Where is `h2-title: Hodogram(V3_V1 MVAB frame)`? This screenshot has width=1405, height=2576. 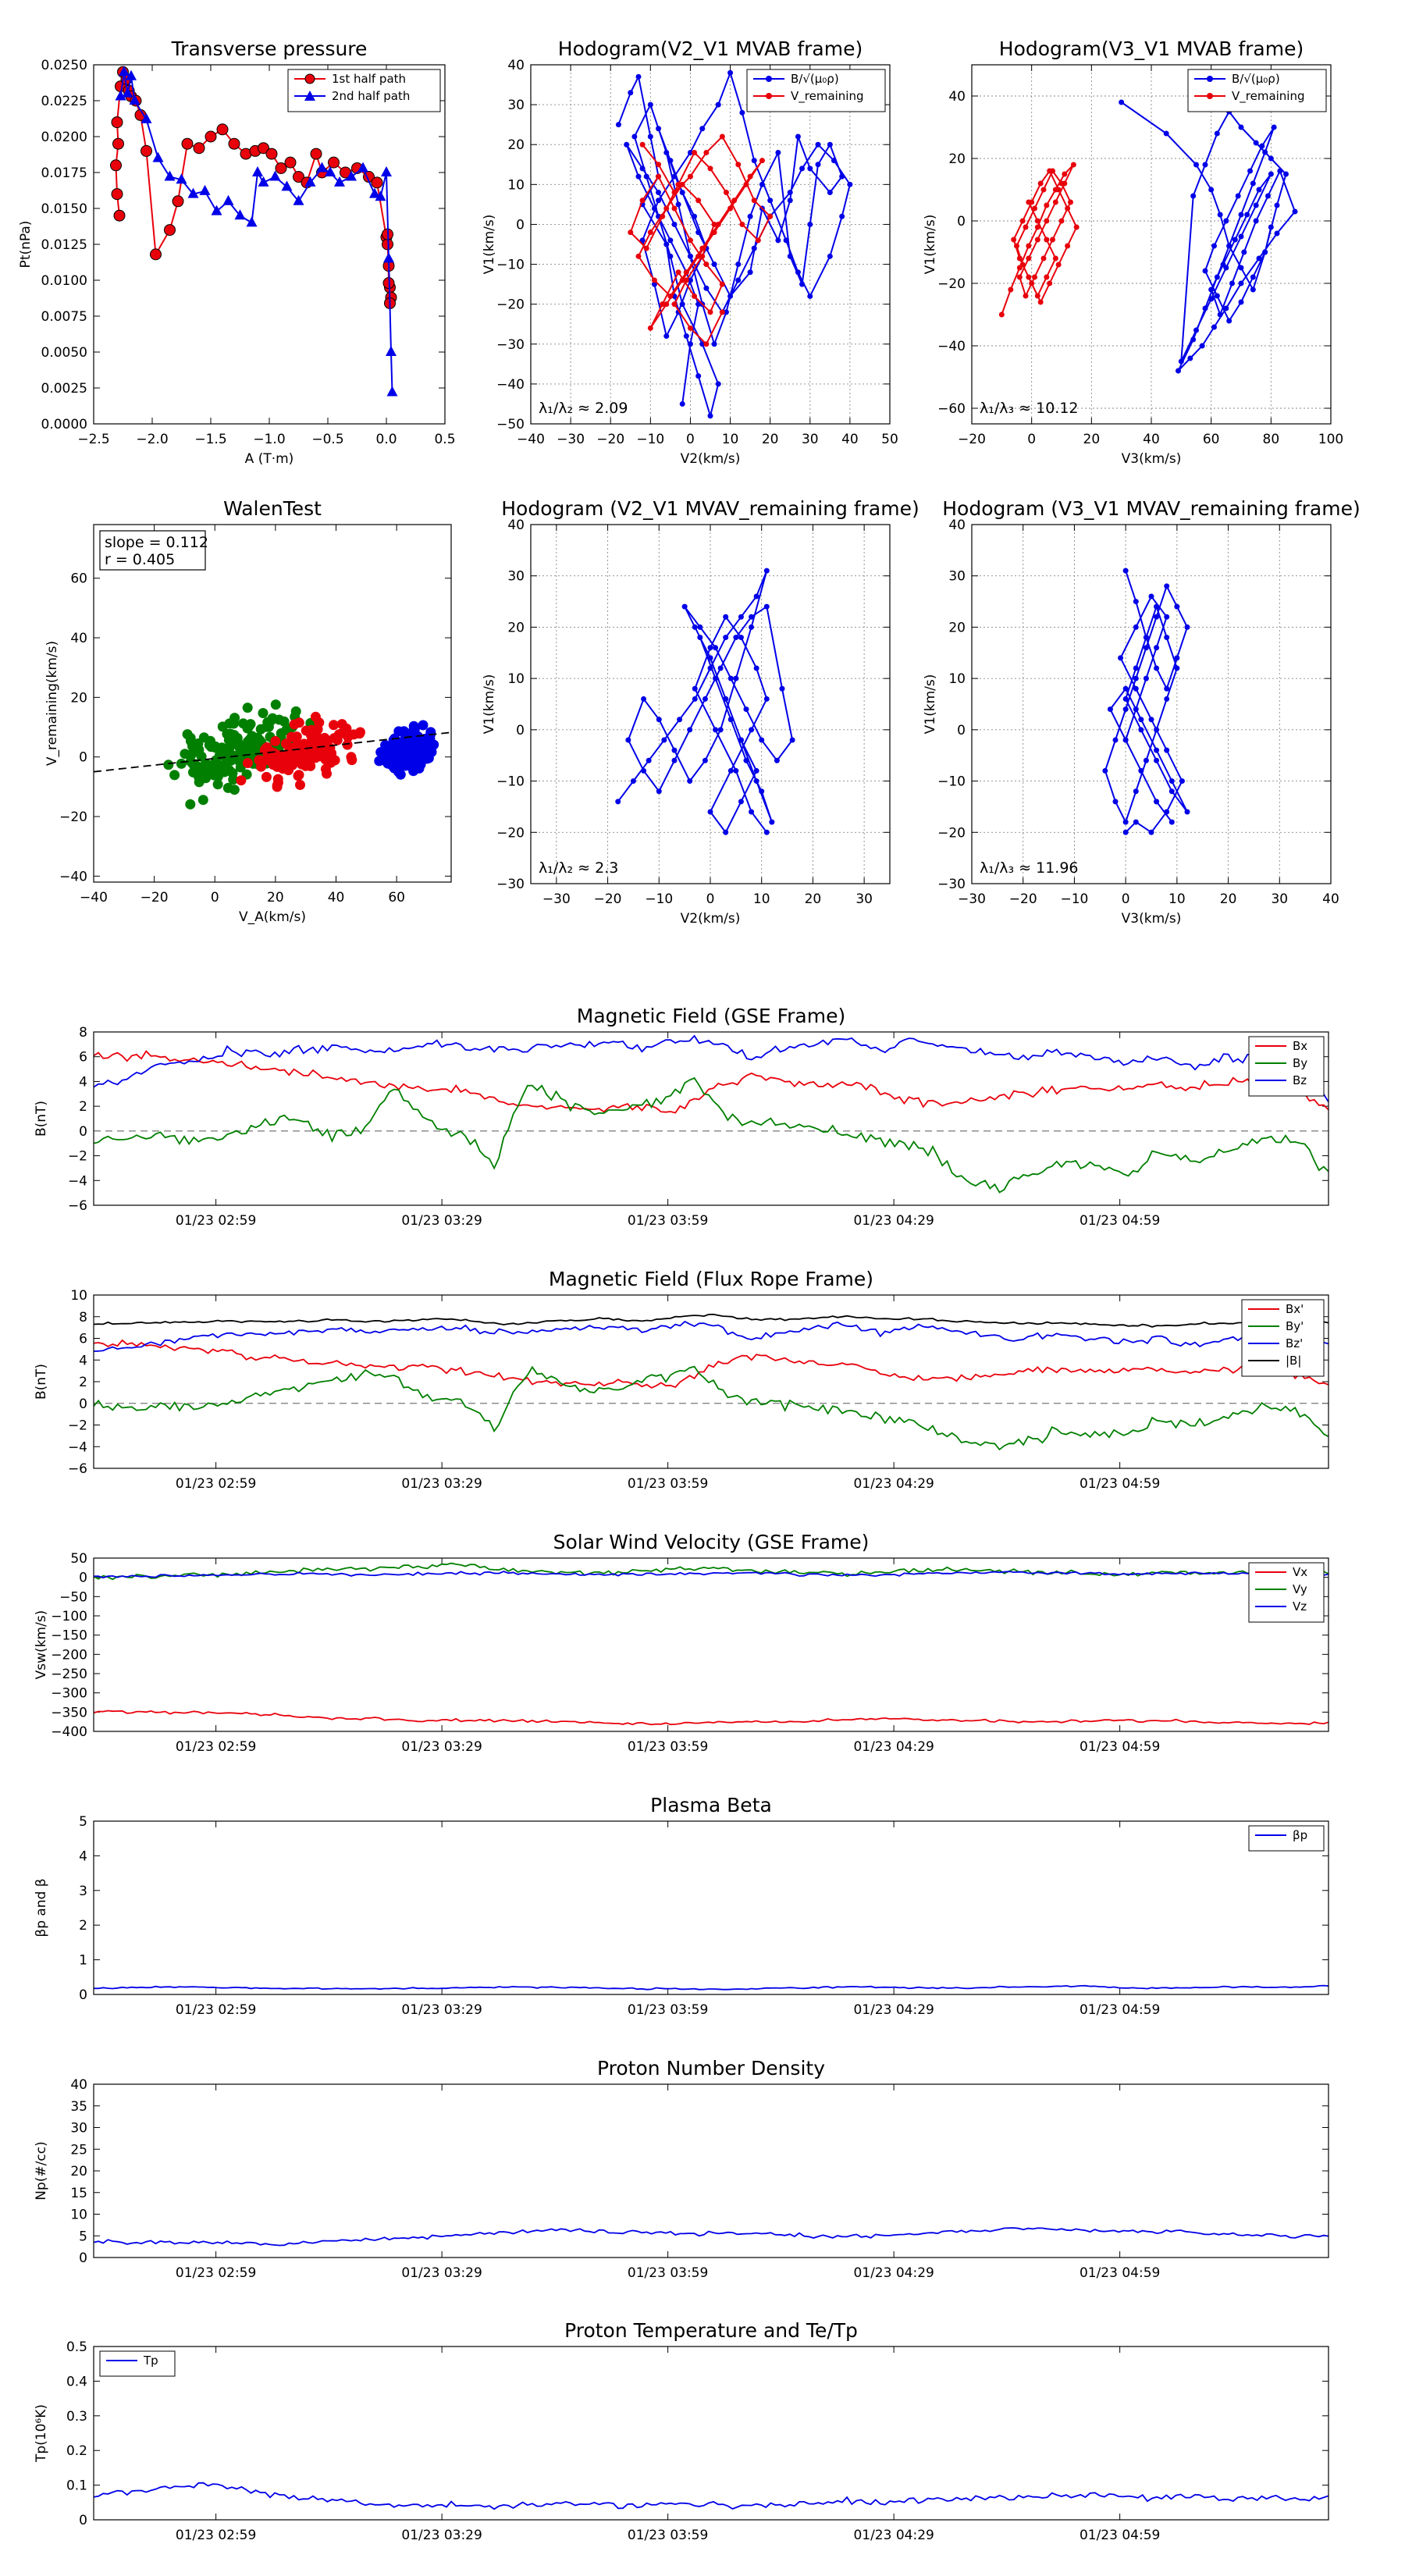
h2-title: Hodogram(V3_V1 MVAB frame) is located at coordinates (1151, 48).